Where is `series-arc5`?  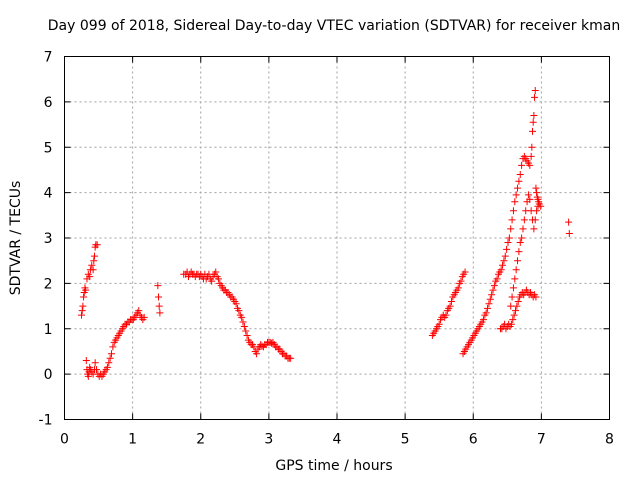 series-arc5 is located at coordinates (448, 304).